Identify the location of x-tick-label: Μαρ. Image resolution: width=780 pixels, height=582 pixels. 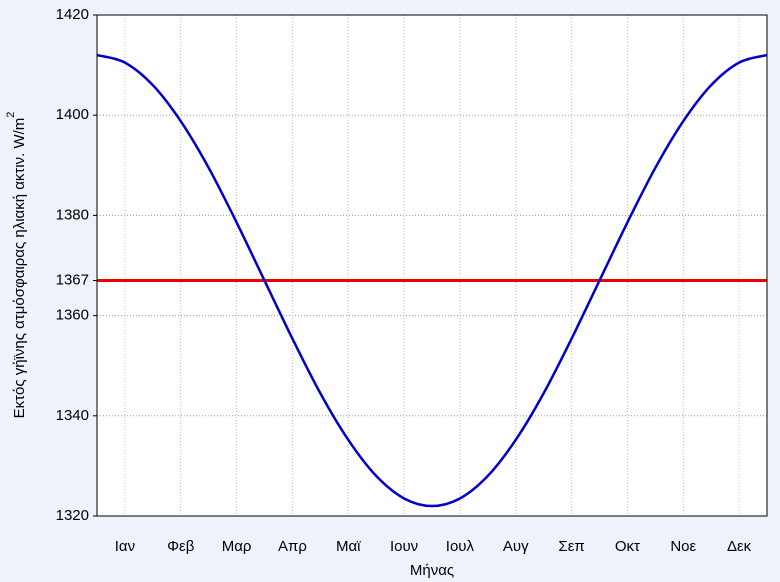
(237, 546).